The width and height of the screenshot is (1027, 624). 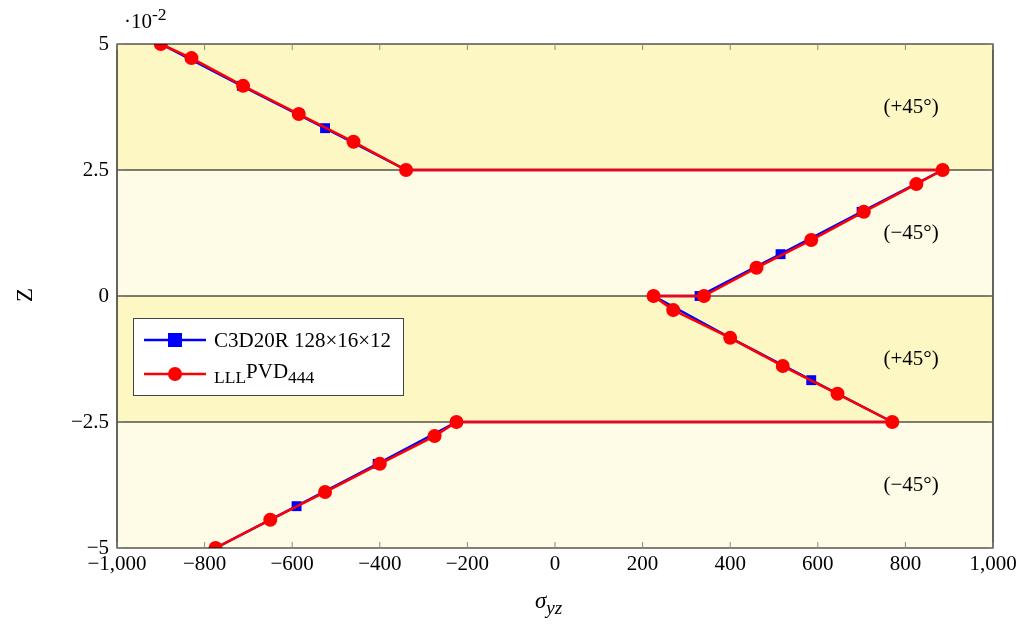 I want to click on x-tick-label: −400, so click(x=380, y=563).